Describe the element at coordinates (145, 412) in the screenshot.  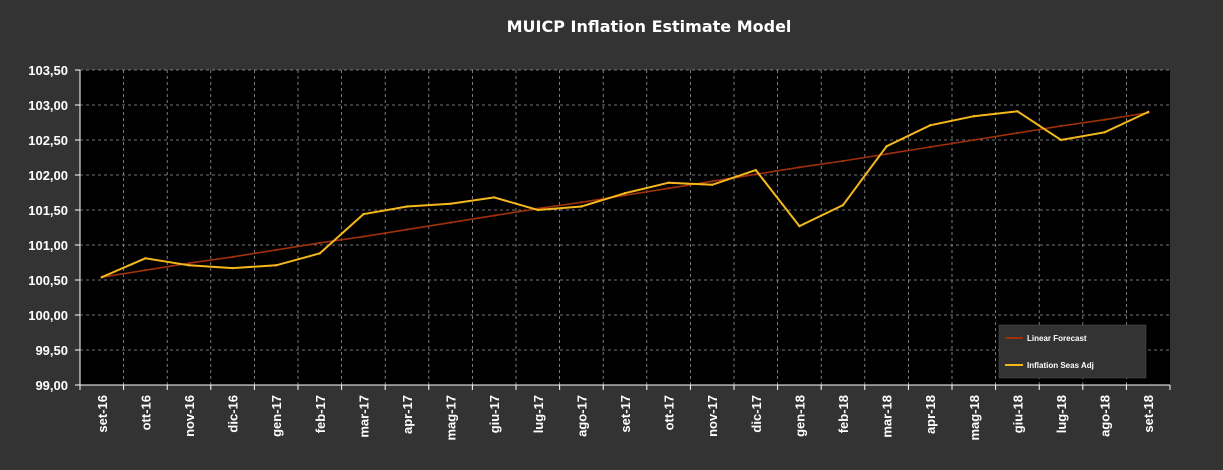
I see `x-tick-label: ott-16` at that location.